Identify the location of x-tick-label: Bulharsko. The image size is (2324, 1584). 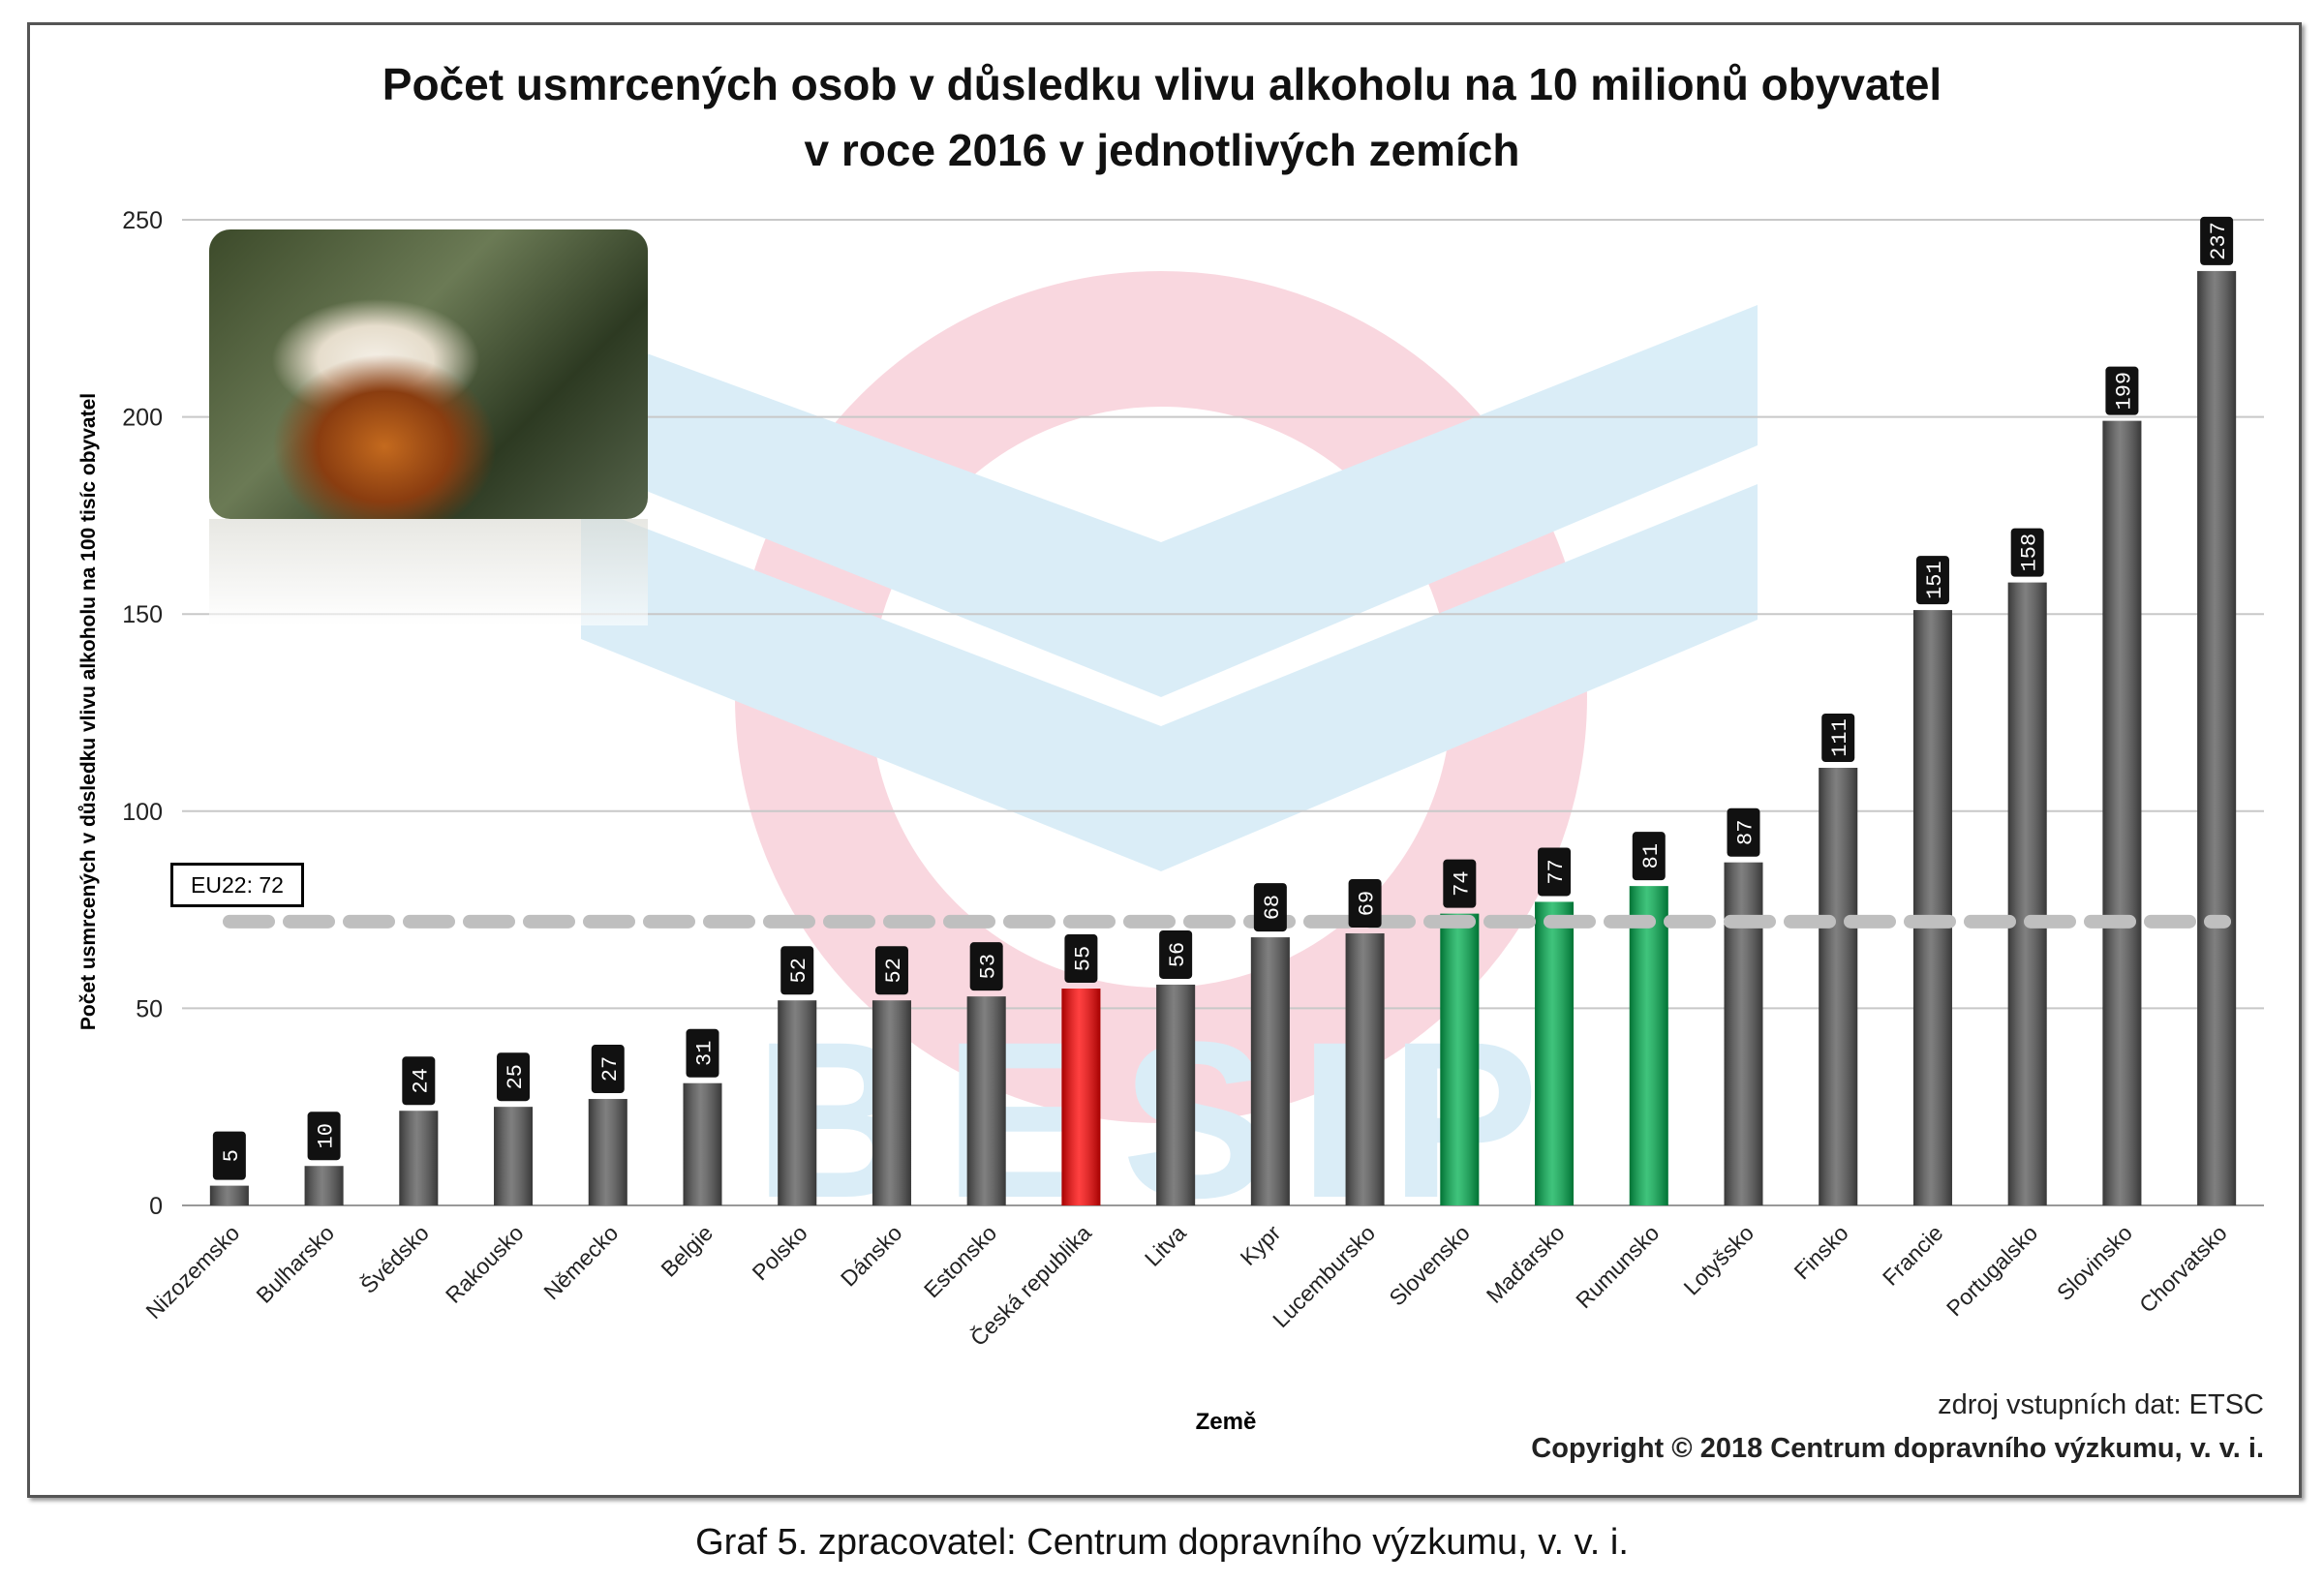
(295, 1264).